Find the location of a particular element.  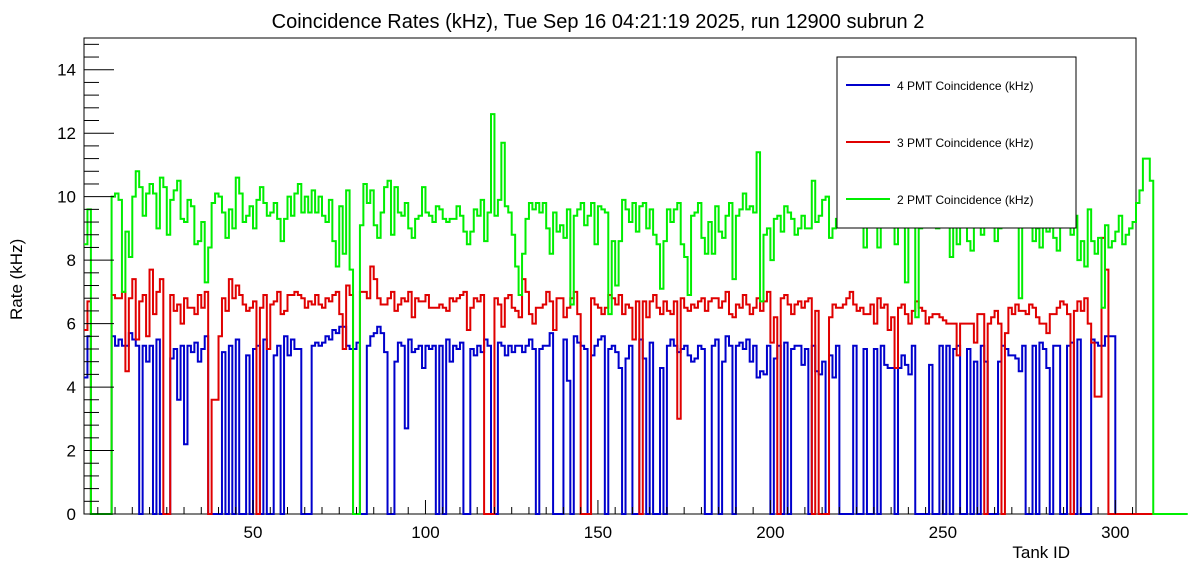

x-tick-label: 300 is located at coordinates (1115, 532).